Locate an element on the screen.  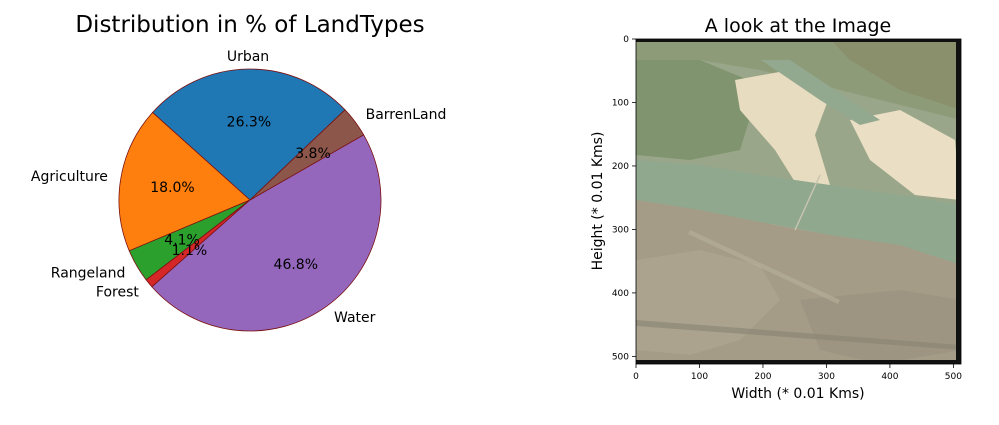
y-tick-label: 0 is located at coordinates (626, 40).